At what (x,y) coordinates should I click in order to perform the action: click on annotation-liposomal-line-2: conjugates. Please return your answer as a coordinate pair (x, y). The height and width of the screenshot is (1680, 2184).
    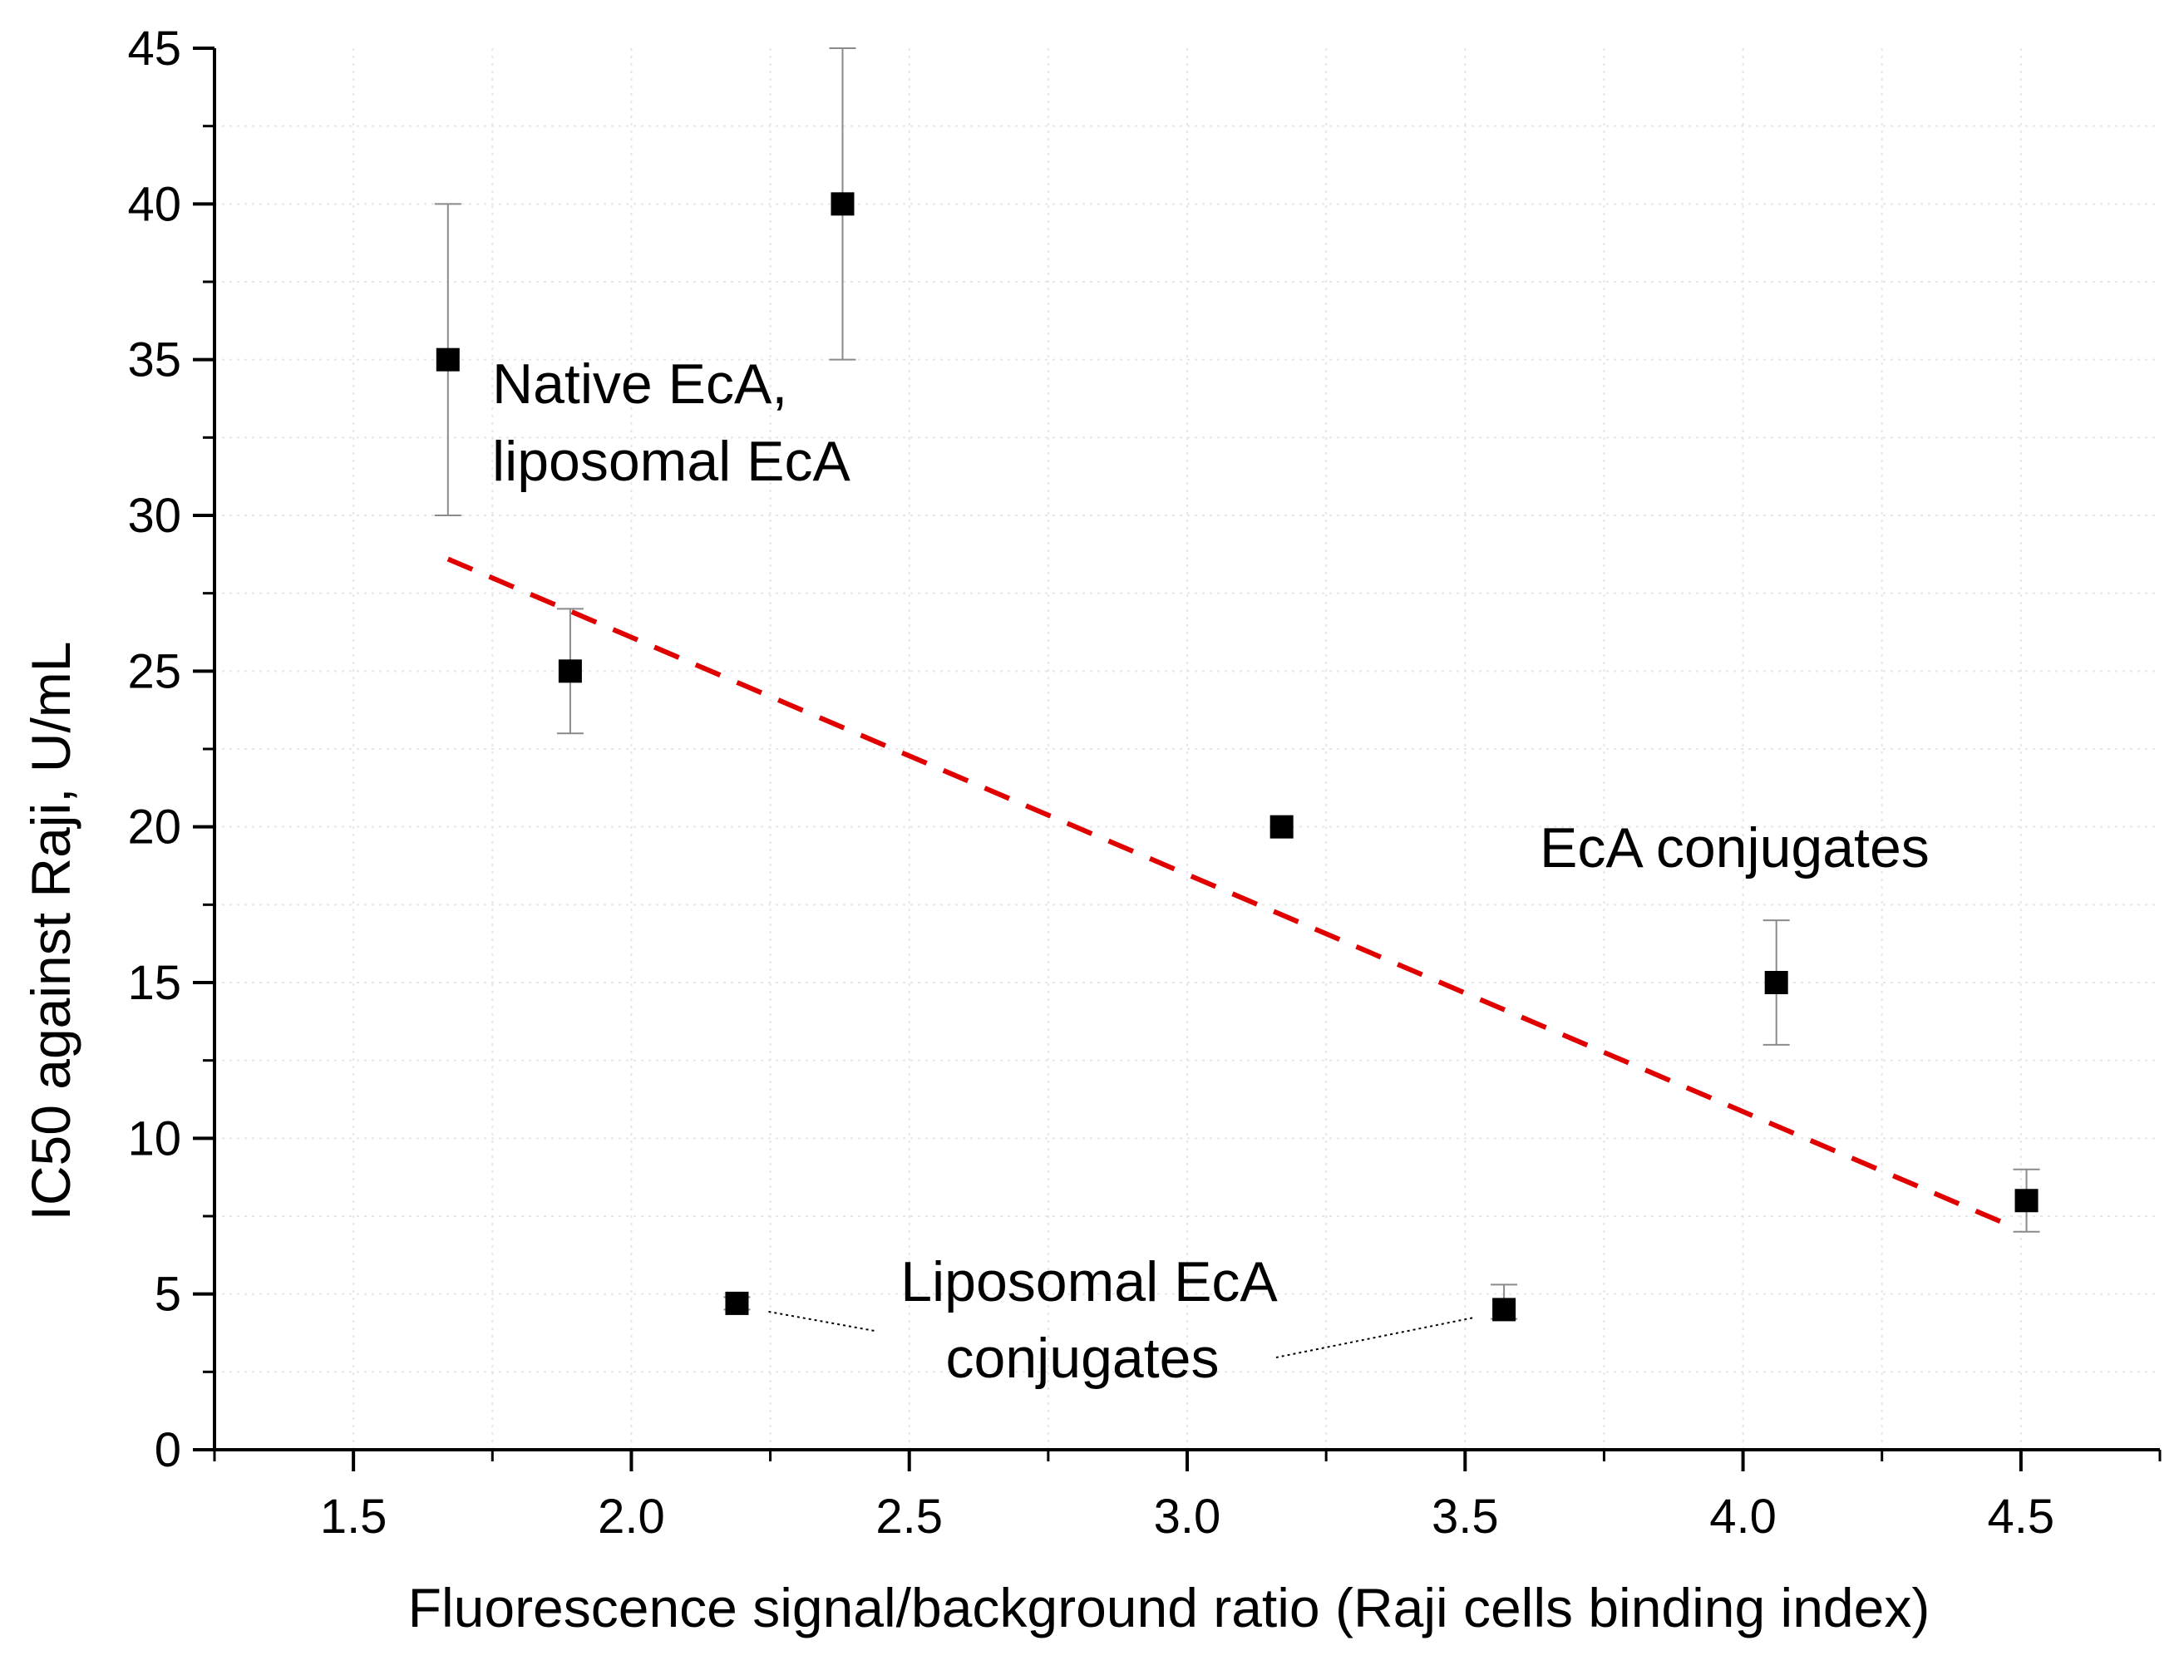
    Looking at the image, I should click on (1083, 1358).